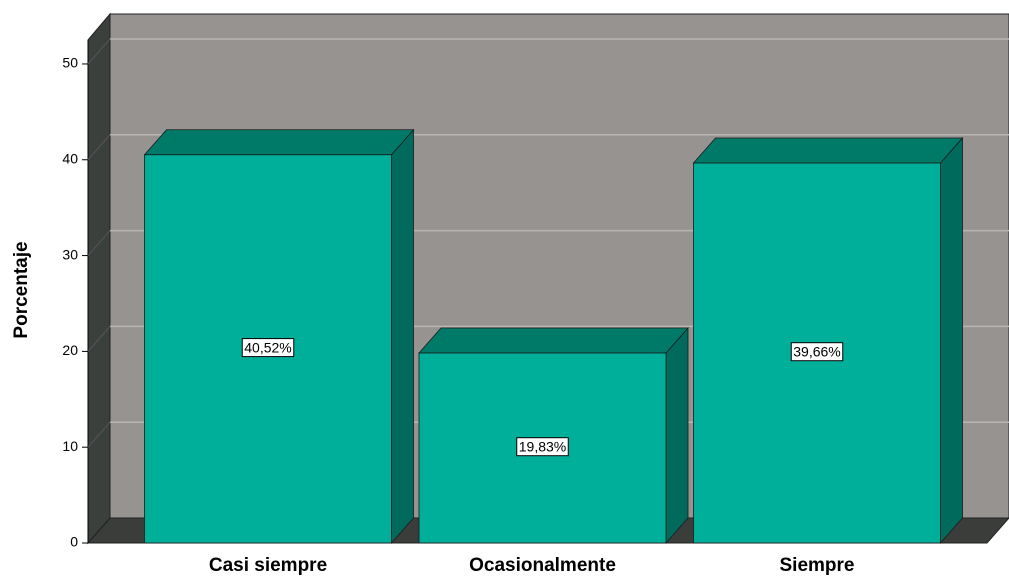  I want to click on y-axis-label: Porcentaje, so click(21, 289).